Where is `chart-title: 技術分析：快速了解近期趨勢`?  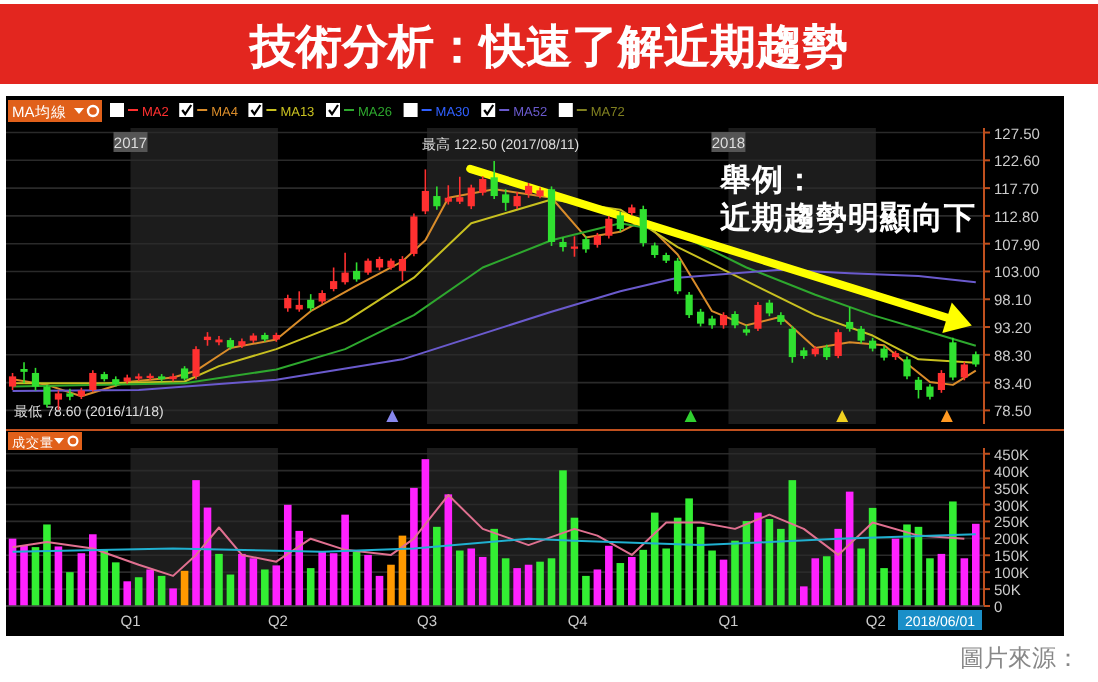 chart-title: 技術分析：快速了解近期趨勢 is located at coordinates (548, 46).